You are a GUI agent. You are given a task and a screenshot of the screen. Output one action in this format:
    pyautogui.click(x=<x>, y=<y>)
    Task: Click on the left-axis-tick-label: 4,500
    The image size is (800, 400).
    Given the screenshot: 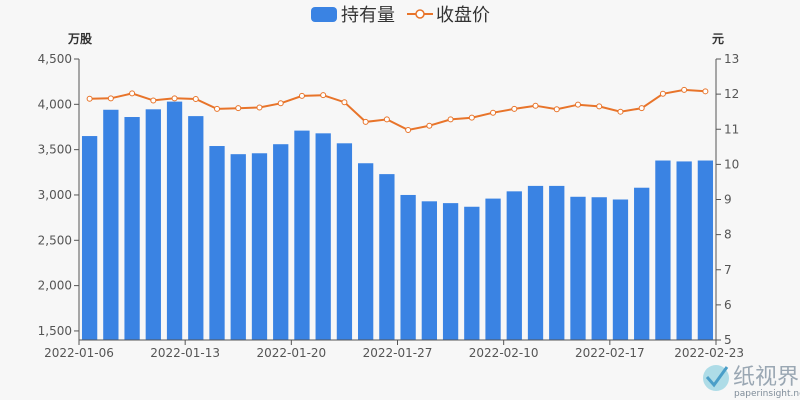 What is the action you would take?
    pyautogui.click(x=55, y=59)
    